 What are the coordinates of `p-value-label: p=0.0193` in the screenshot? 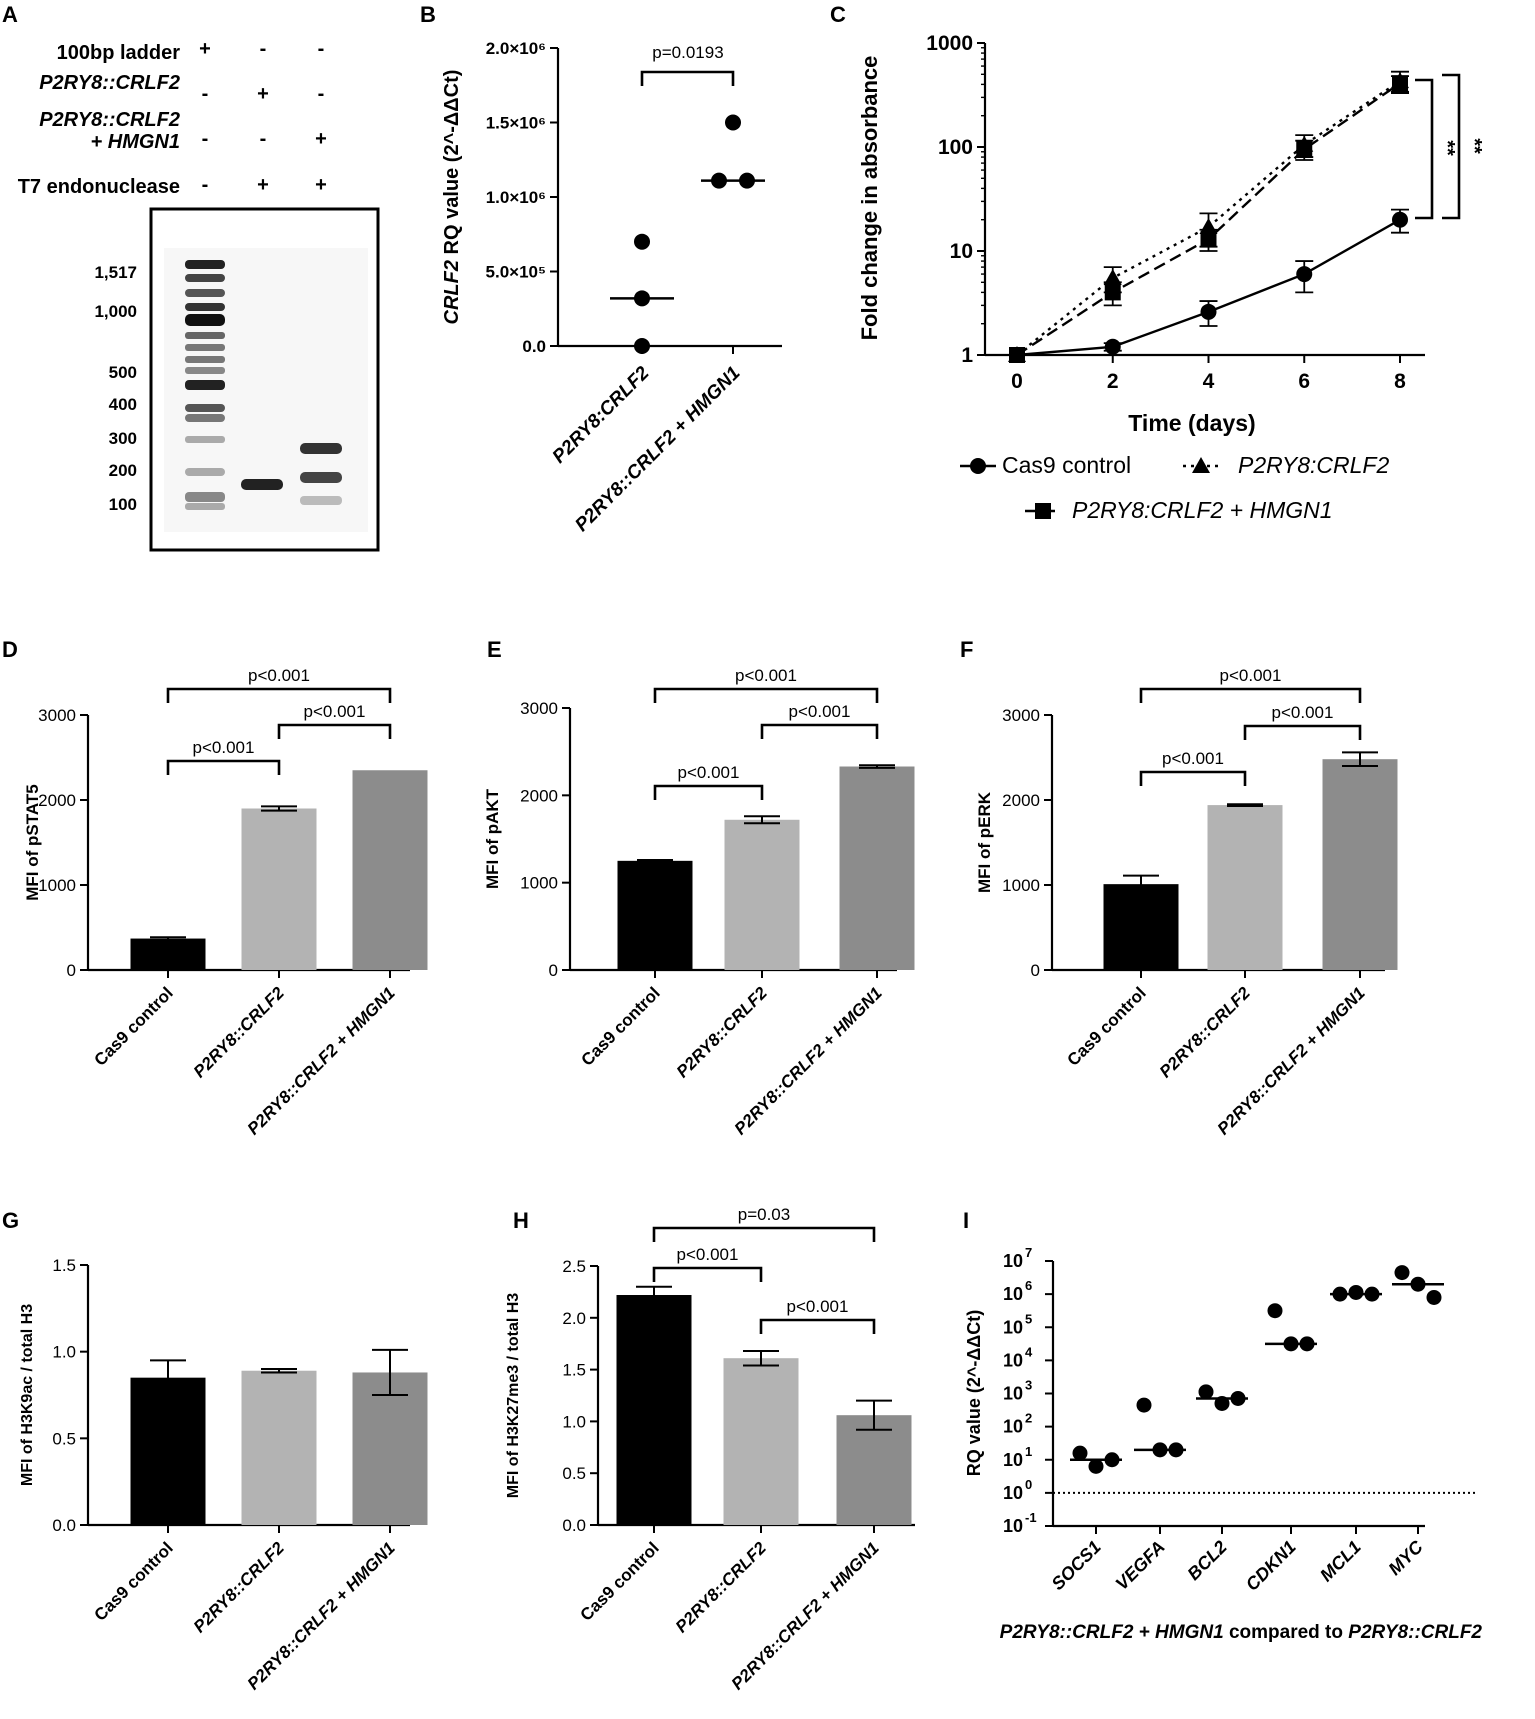 It's located at (687, 52).